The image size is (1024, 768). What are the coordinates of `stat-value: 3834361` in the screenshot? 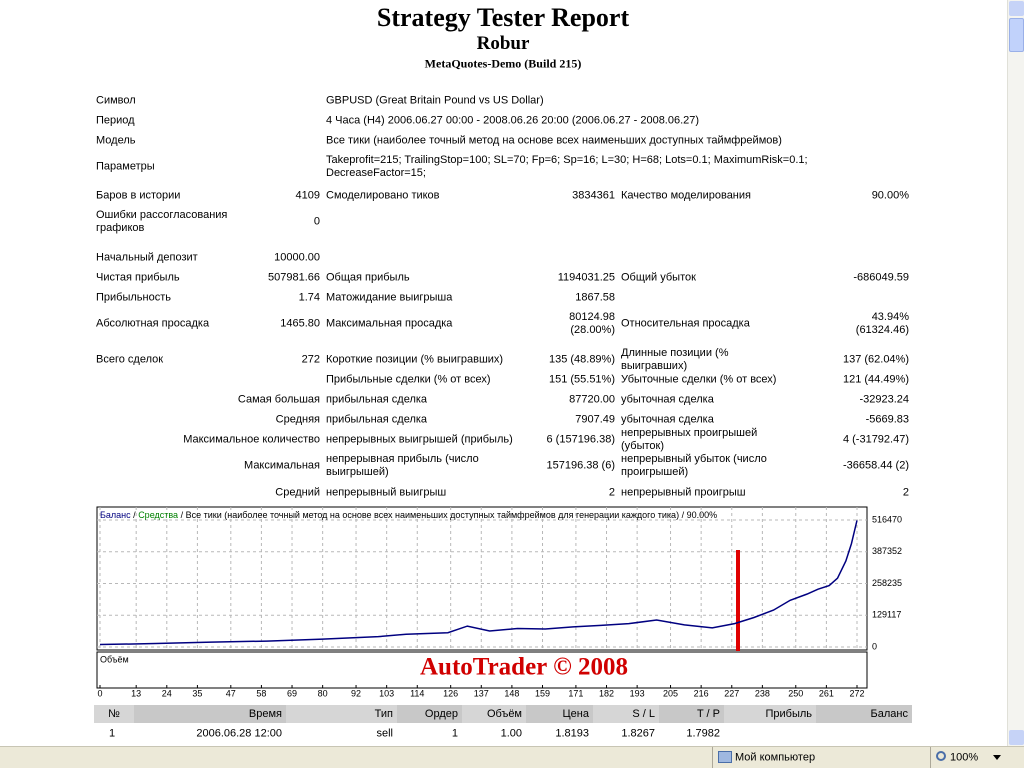 It's located at (593, 195).